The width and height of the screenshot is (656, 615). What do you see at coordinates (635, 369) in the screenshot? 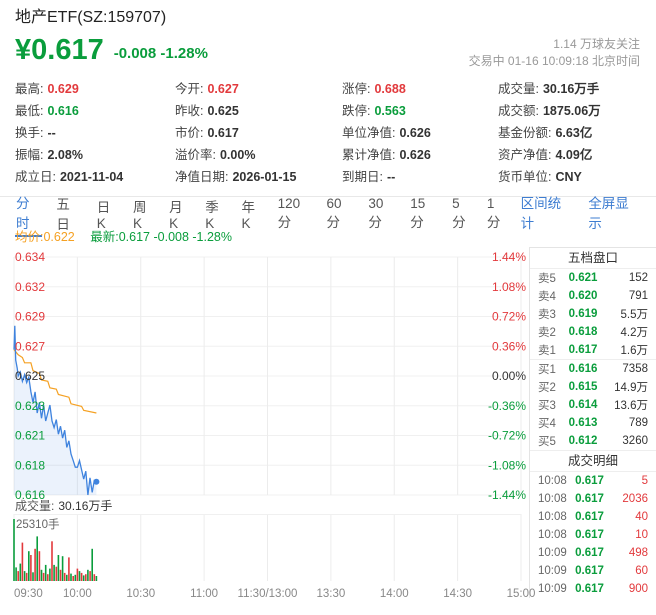
I see `book-volume: 7358` at bounding box center [635, 369].